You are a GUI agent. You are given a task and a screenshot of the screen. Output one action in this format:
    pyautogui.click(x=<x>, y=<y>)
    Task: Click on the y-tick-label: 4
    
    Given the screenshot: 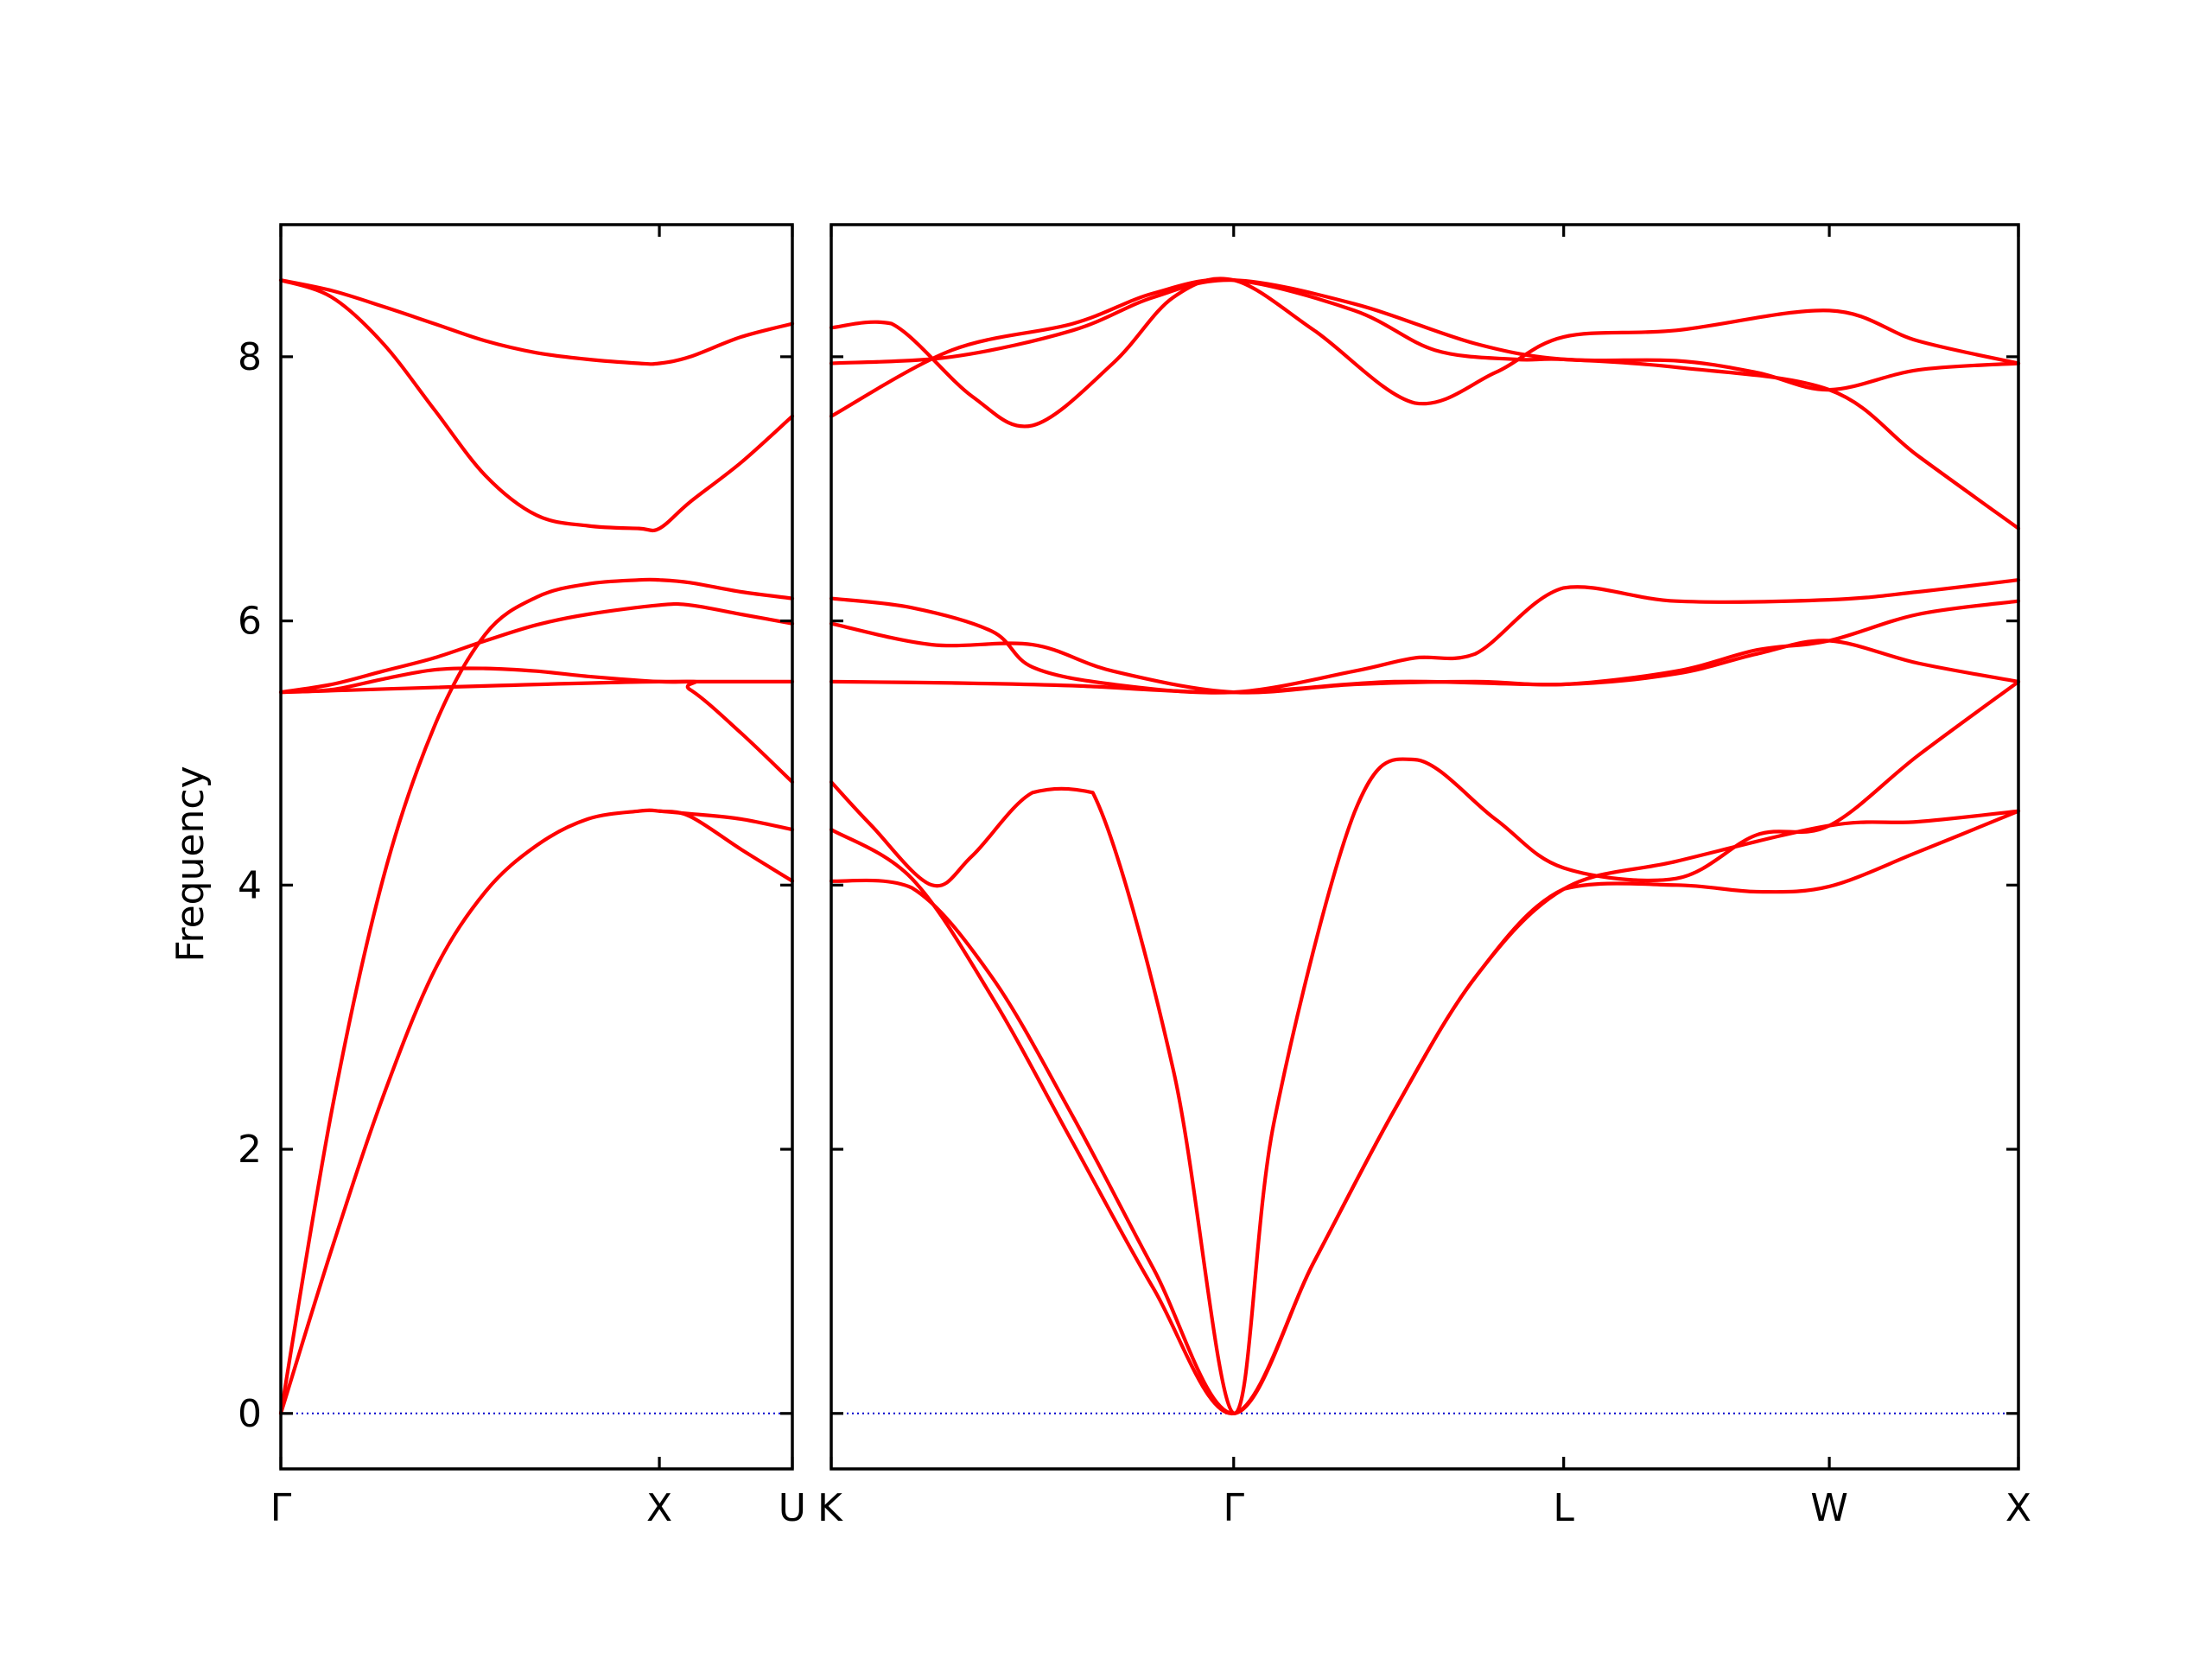 What is the action you would take?
    pyautogui.click(x=250, y=885)
    